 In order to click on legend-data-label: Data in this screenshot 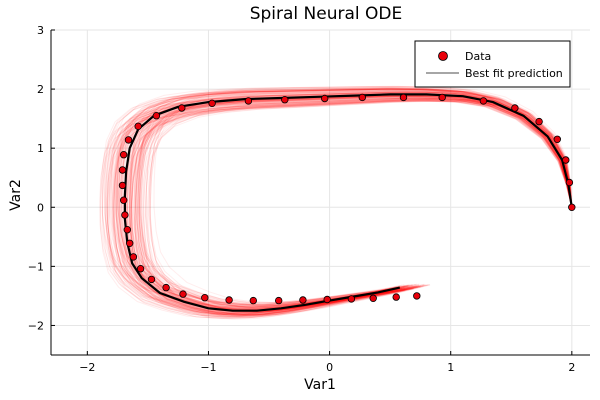, I will do `click(478, 56)`.